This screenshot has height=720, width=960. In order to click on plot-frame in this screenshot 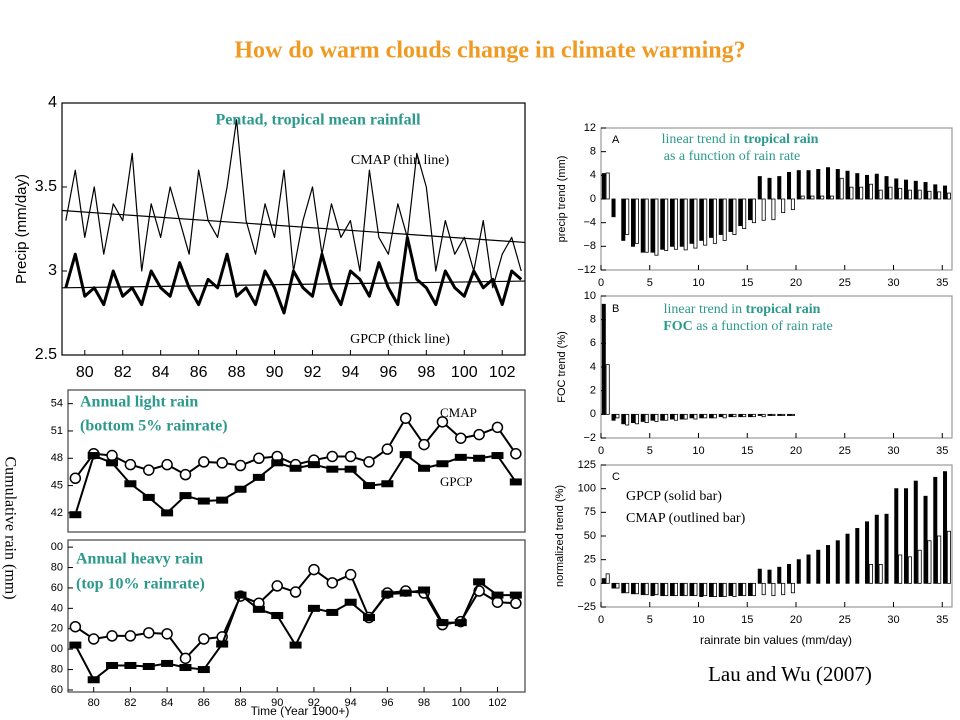, I will do `click(296, 616)`.